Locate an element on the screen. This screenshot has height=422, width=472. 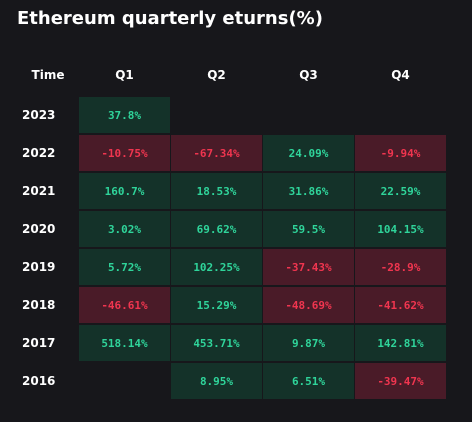
return-cell: 15.29% is located at coordinates (216, 305).